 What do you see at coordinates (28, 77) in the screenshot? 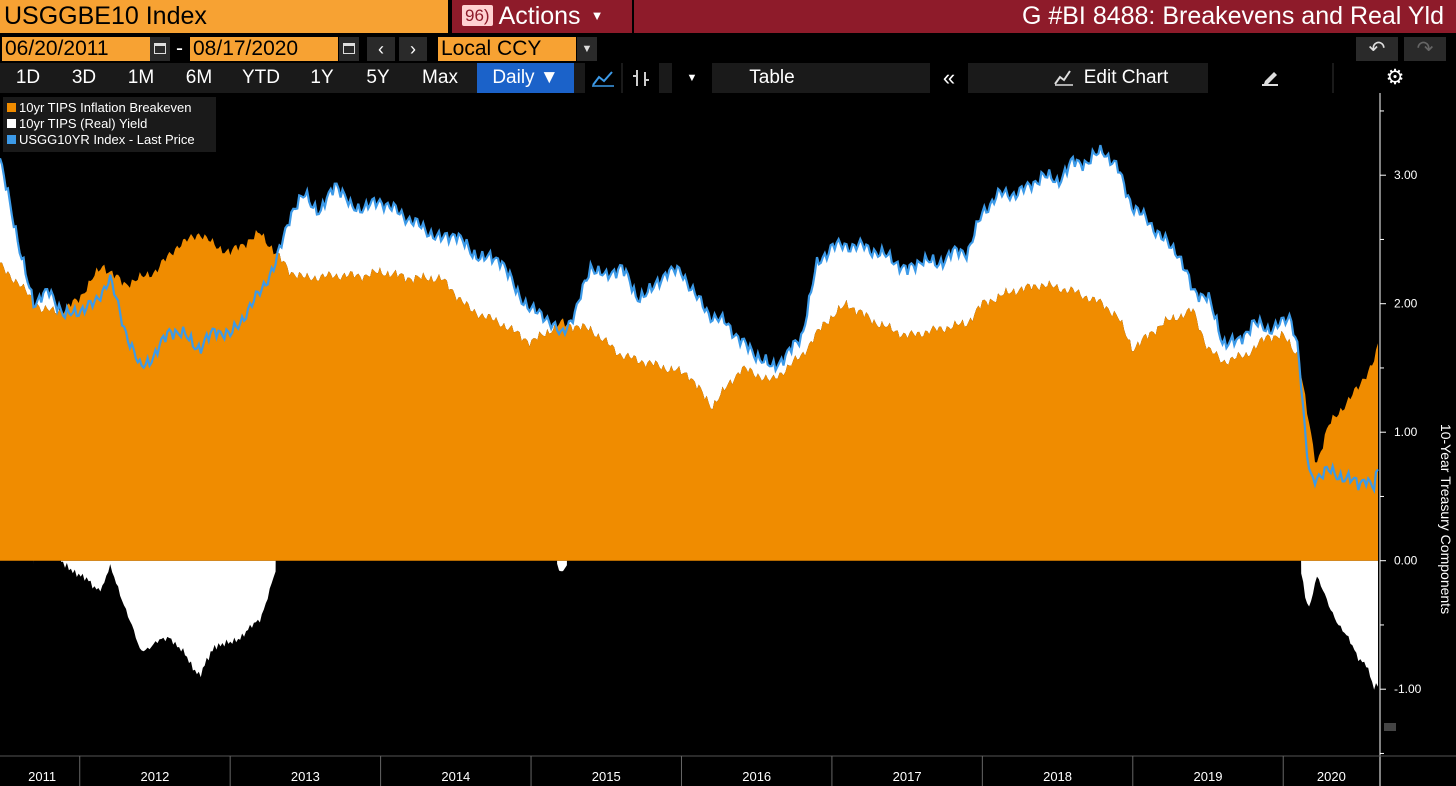
I see `range-1d-button: 1D` at bounding box center [28, 77].